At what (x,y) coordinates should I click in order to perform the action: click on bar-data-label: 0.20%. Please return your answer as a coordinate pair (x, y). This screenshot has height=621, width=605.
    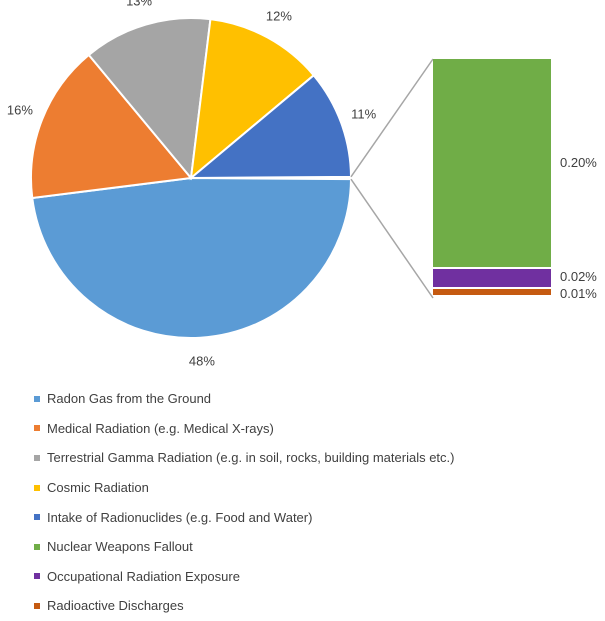
    Looking at the image, I should click on (578, 162).